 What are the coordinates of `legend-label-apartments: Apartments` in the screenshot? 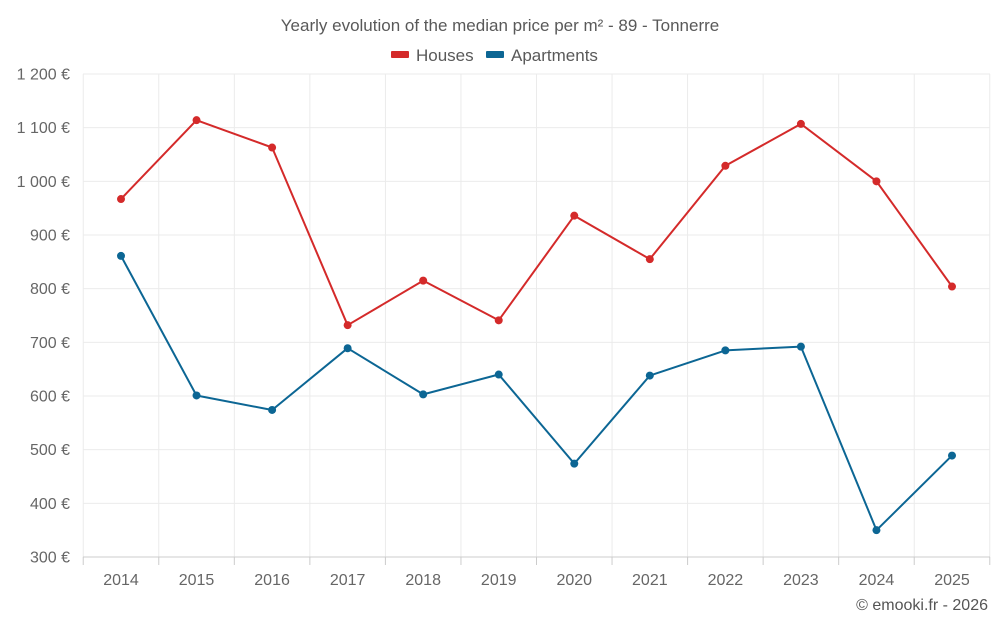 It's located at (554, 55).